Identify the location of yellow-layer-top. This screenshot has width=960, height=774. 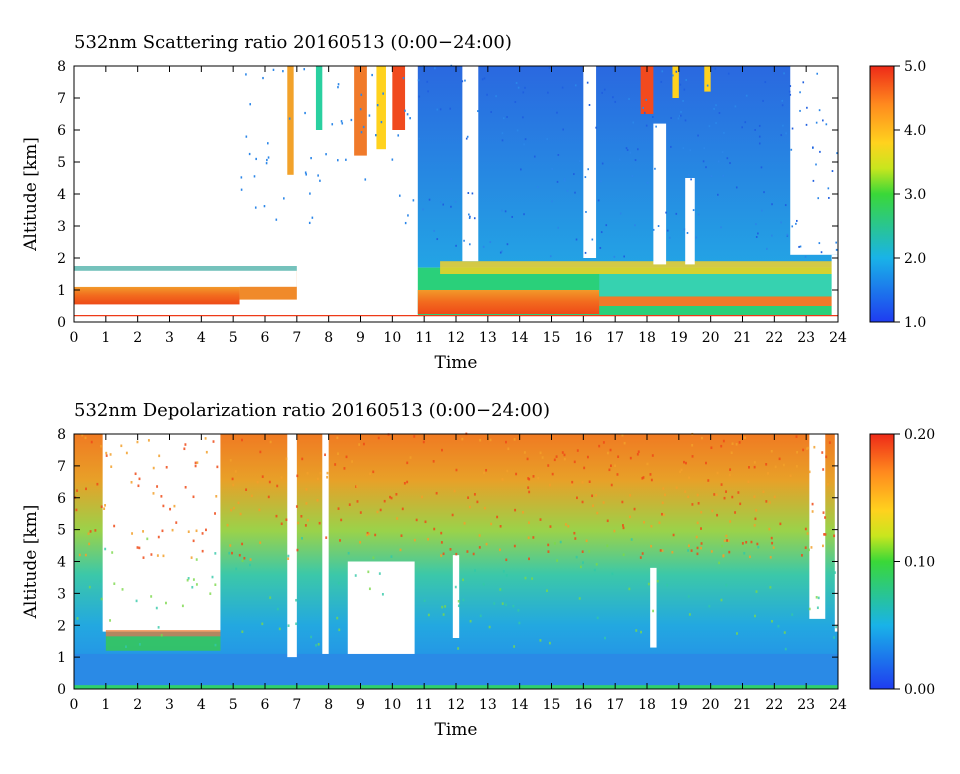
(639, 267).